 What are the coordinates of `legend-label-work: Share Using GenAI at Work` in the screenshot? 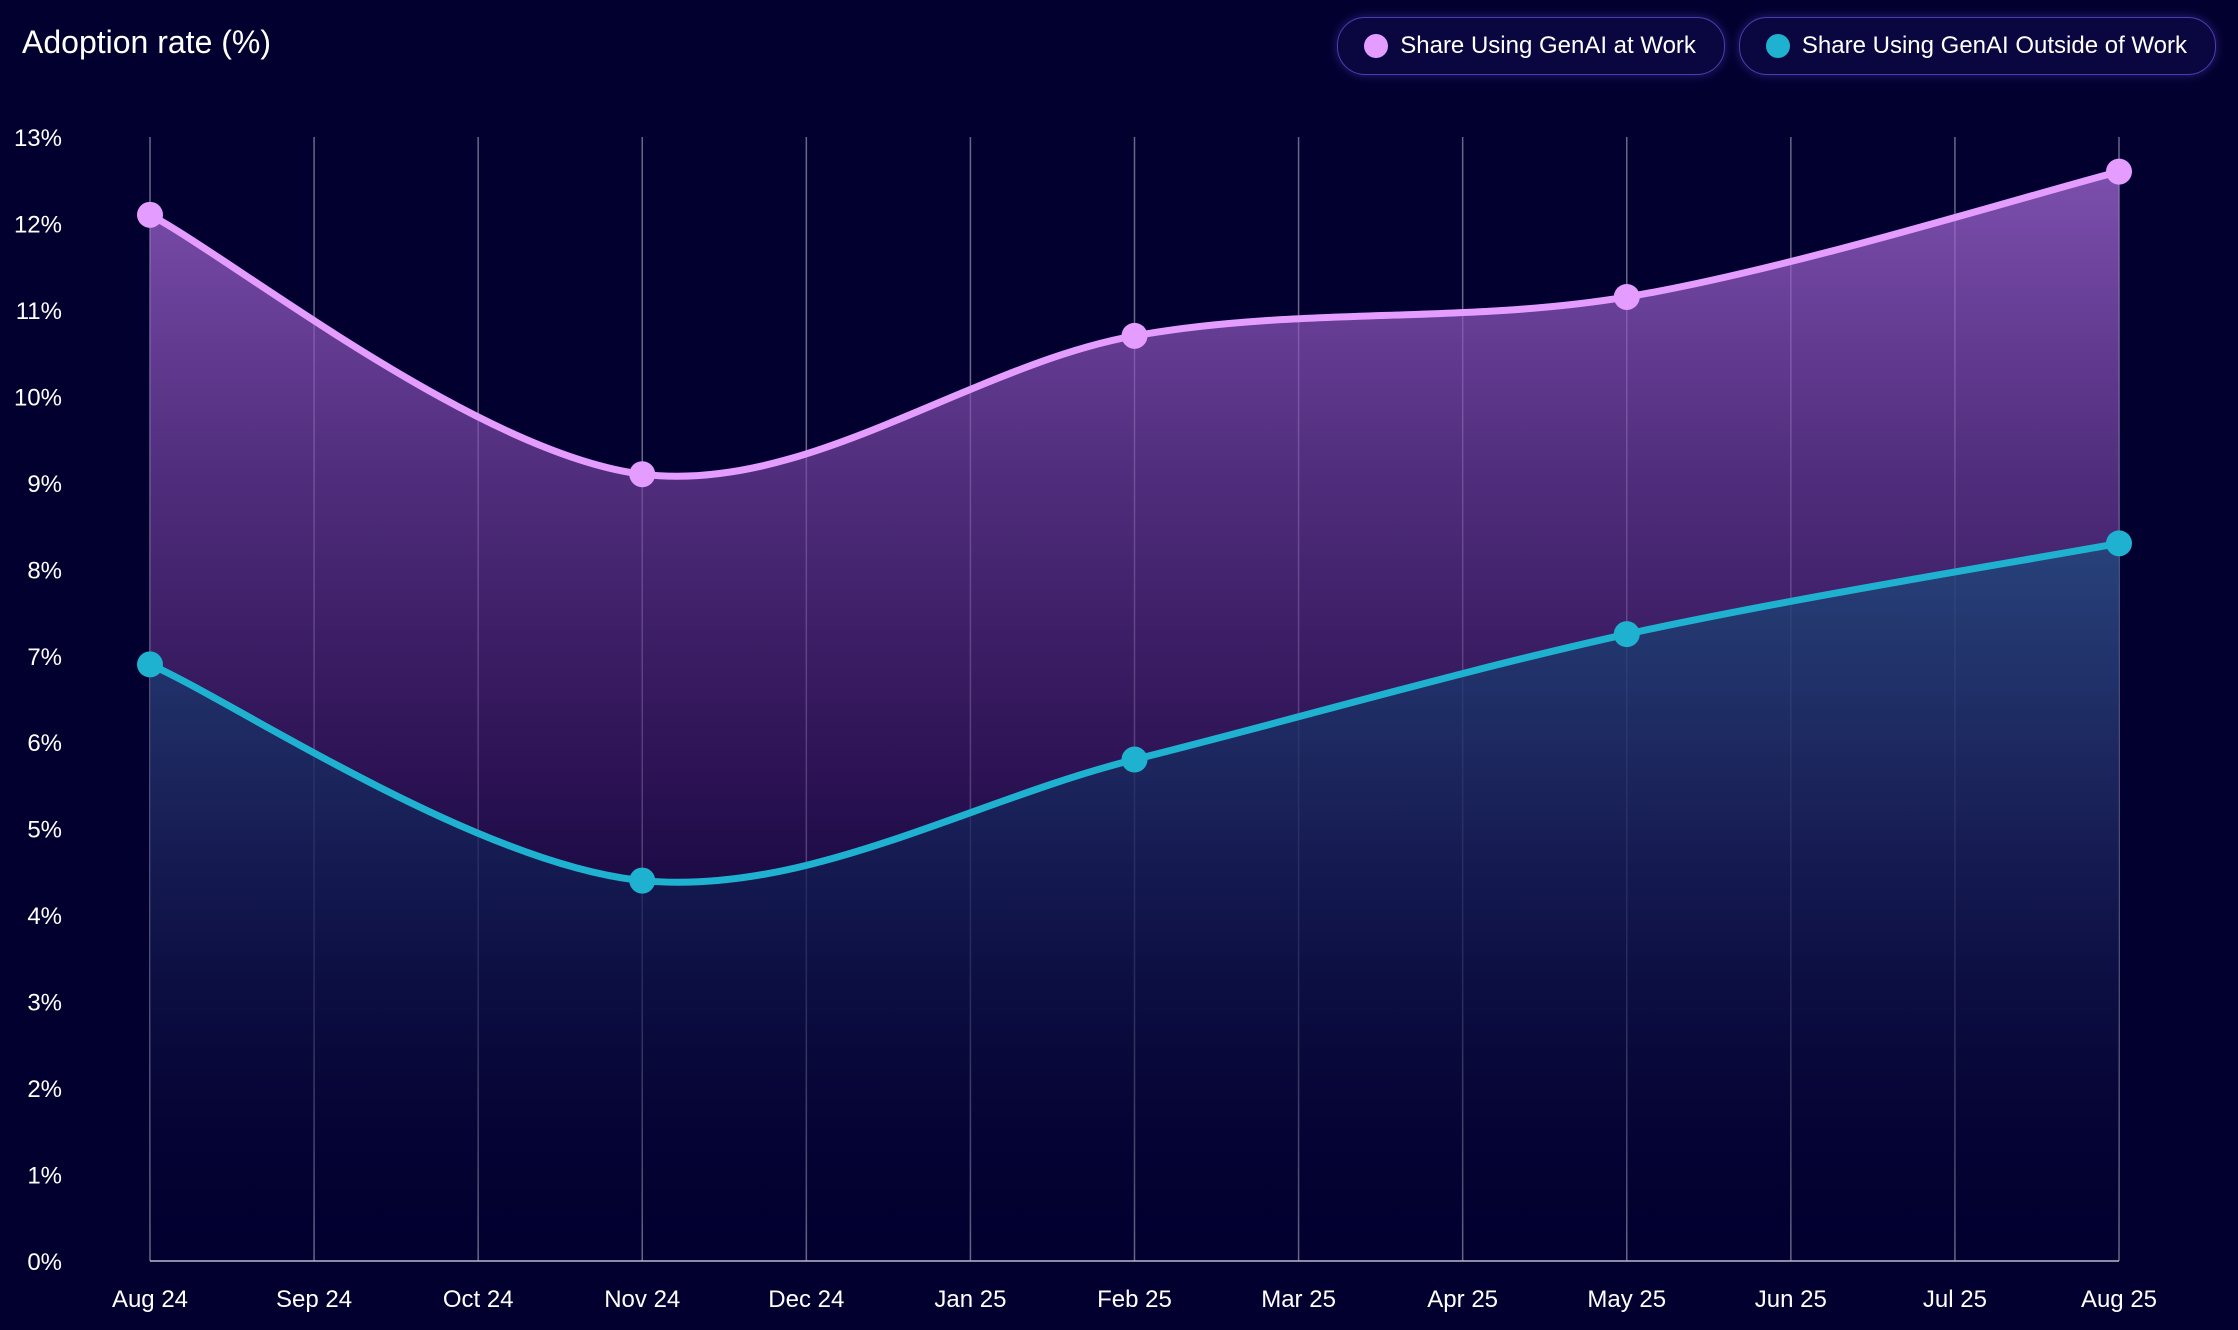 It's located at (1548, 45).